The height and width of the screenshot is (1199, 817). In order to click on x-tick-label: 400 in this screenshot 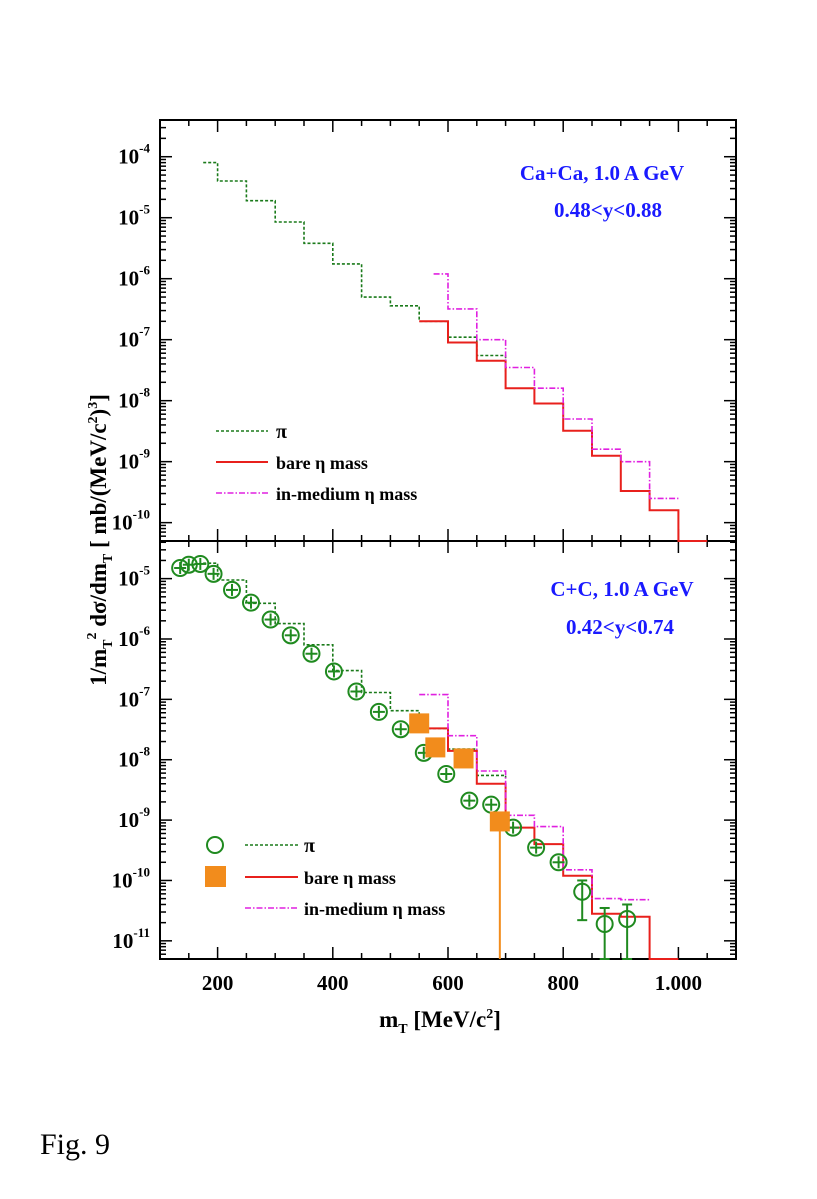, I will do `click(333, 983)`.